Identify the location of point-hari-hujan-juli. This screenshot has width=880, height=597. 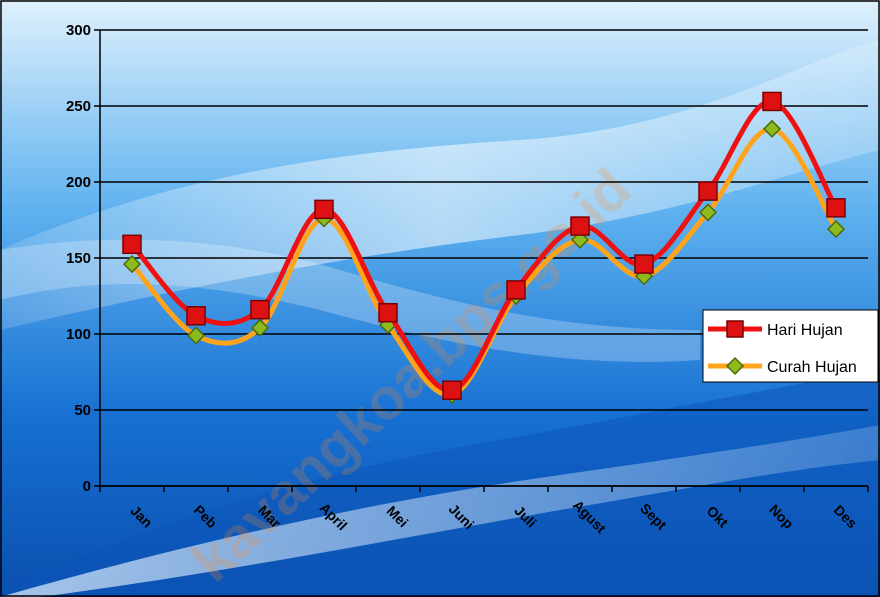
(516, 290).